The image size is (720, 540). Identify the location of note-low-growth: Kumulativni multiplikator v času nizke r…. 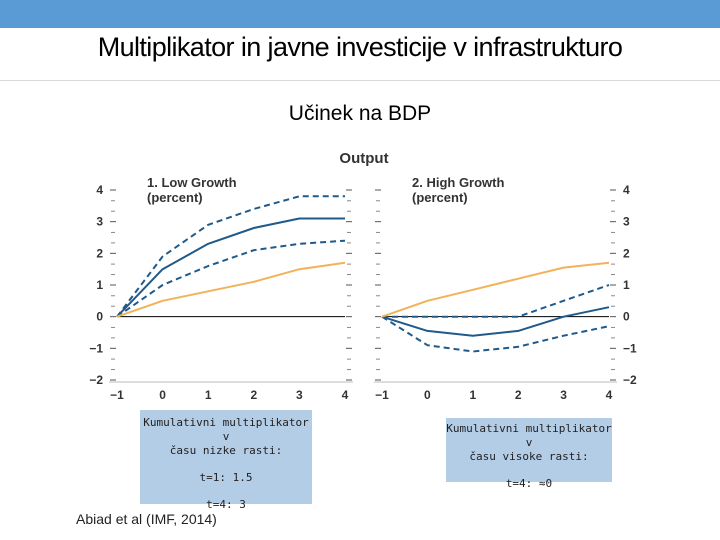
(226, 460).